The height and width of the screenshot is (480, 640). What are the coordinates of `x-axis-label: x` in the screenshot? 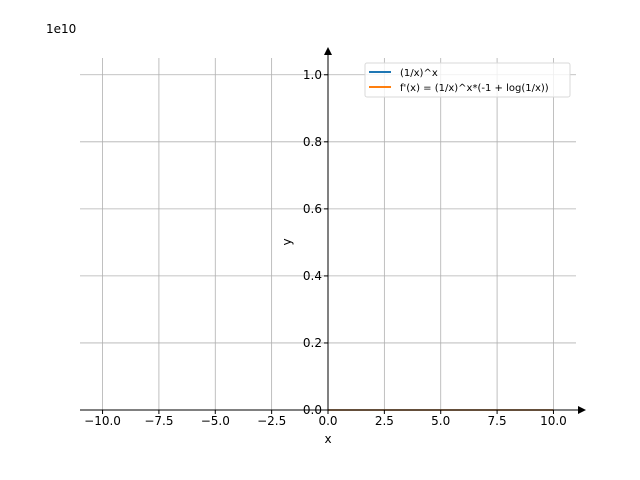 It's located at (327, 439).